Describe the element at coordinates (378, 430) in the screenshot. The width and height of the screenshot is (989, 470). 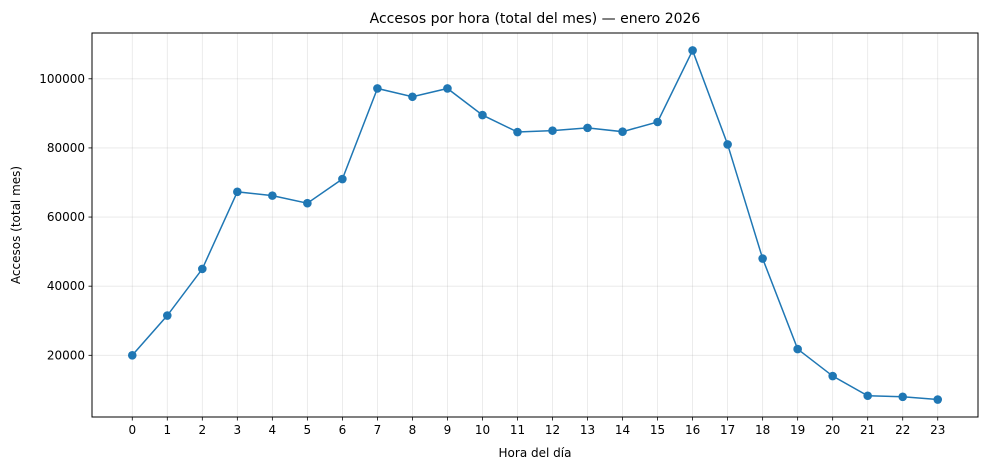
I see `x-tick-label: 7` at that location.